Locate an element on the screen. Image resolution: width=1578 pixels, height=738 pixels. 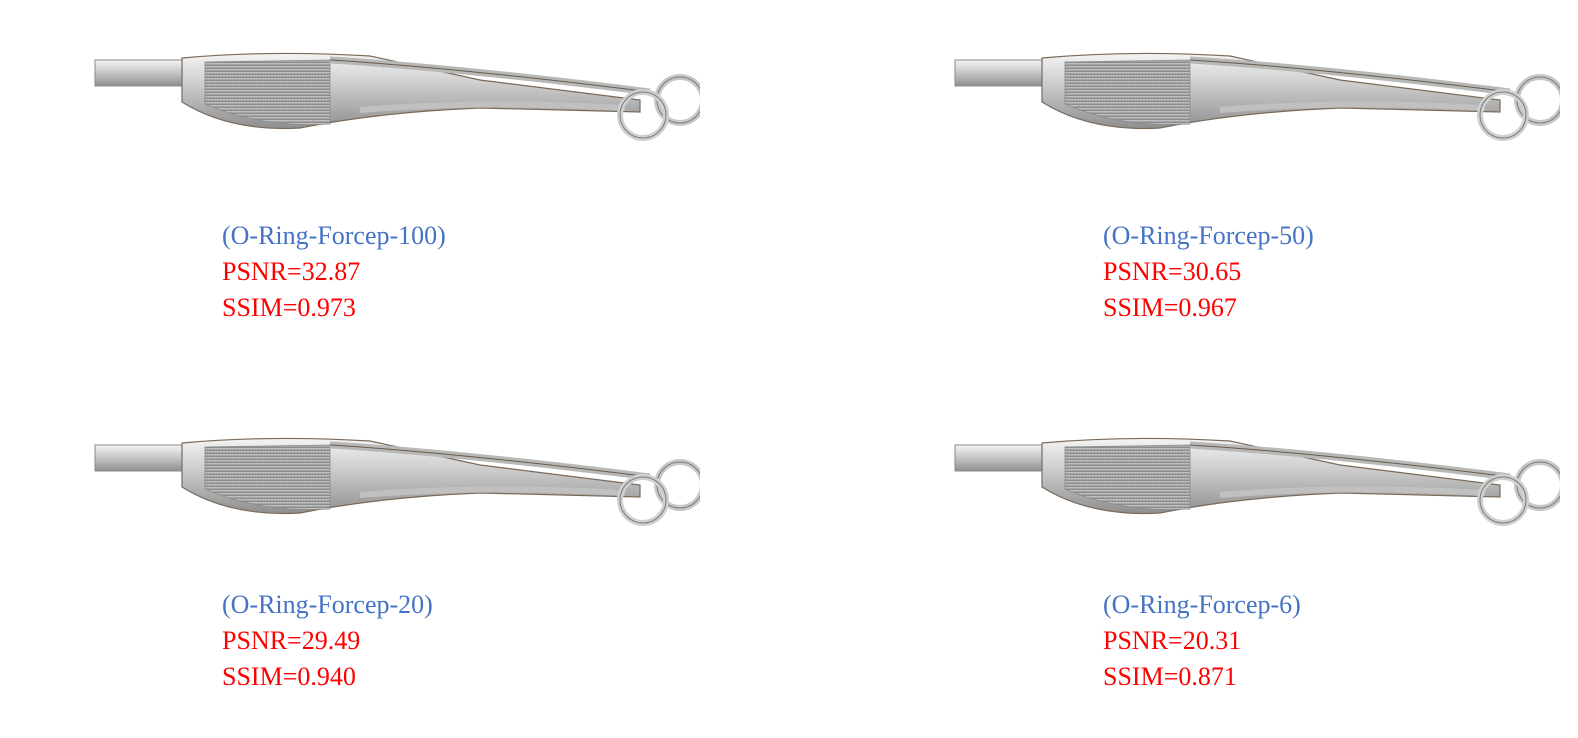
method-label: (O-Ring-Forcep-100) is located at coordinates (334, 235).